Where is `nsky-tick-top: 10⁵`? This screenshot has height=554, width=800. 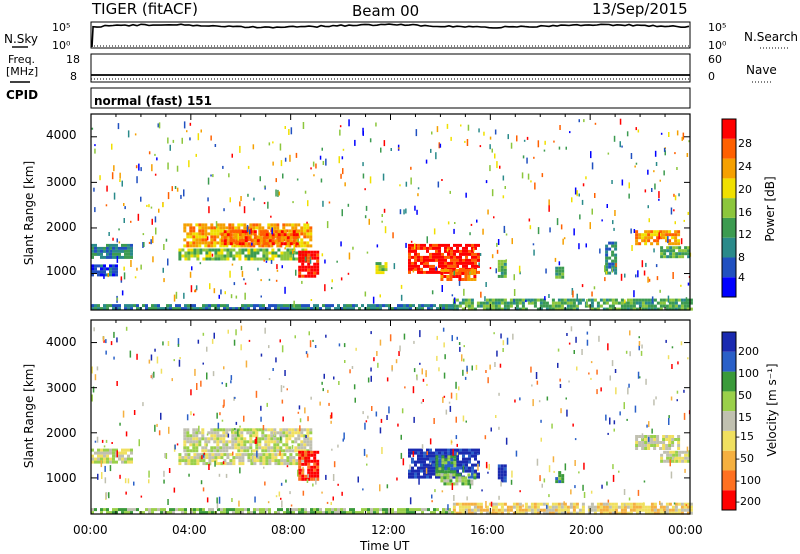
nsky-tick-top: 10⁵ is located at coordinates (61, 27).